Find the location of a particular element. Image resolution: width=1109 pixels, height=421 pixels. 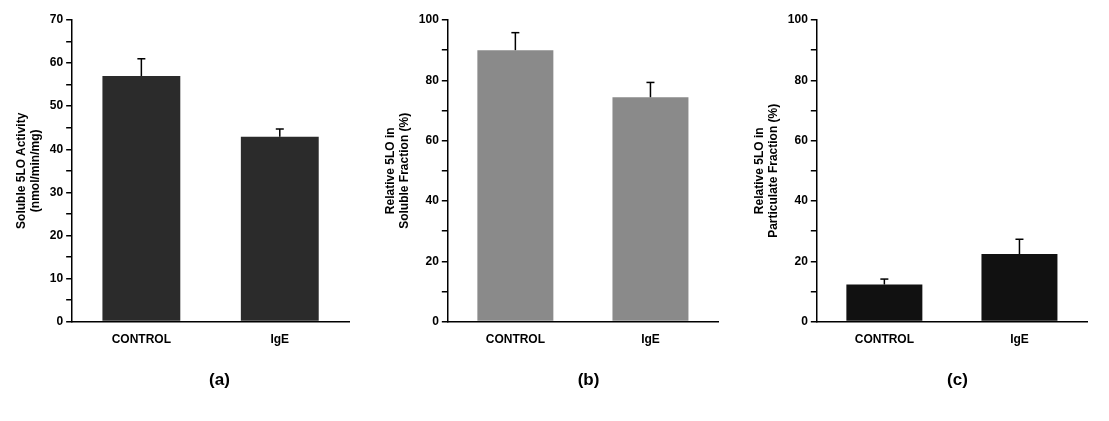

text: (b) is located at coordinates (588, 379).